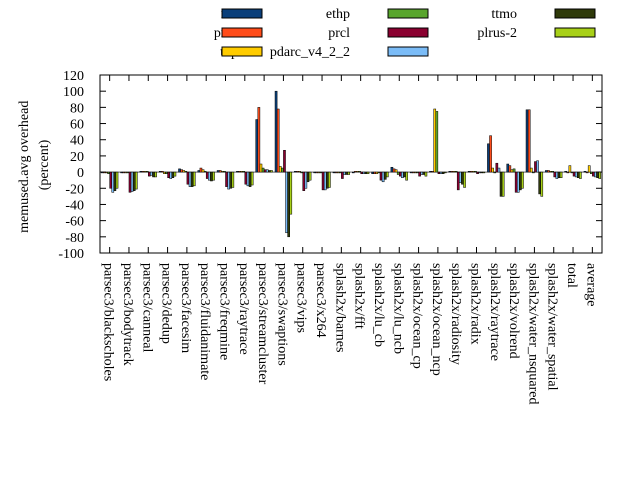 The image size is (640, 480). I want to click on x-tick-label: splash2x/radix, so click(475, 304).